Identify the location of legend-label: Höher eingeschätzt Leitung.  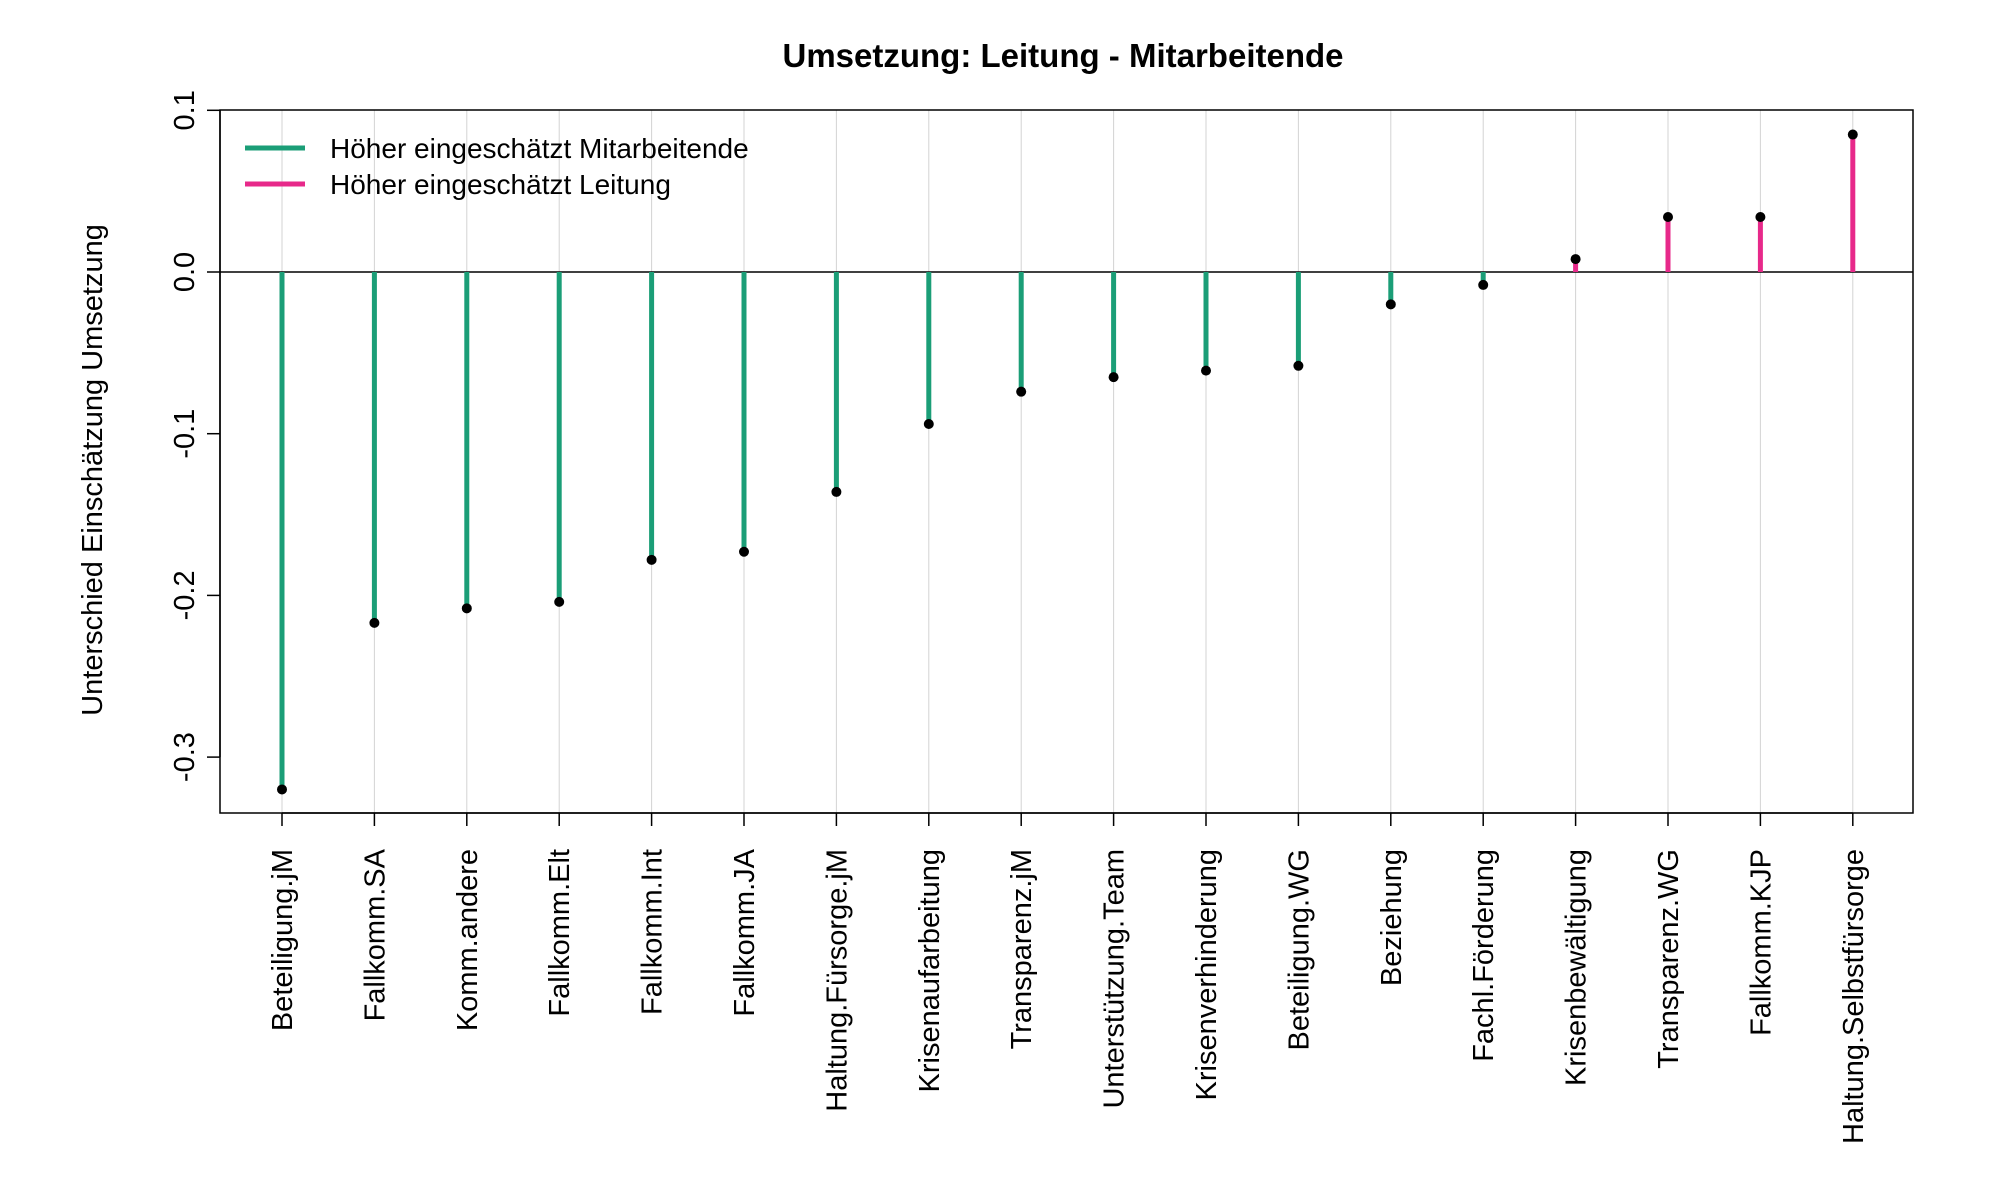
(500, 184).